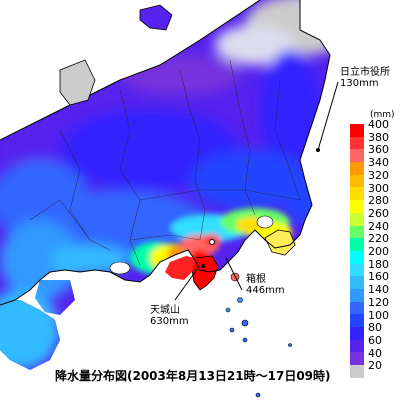 This screenshot has height=400, width=400. I want to click on legend-tick-label: 300, so click(378, 188).